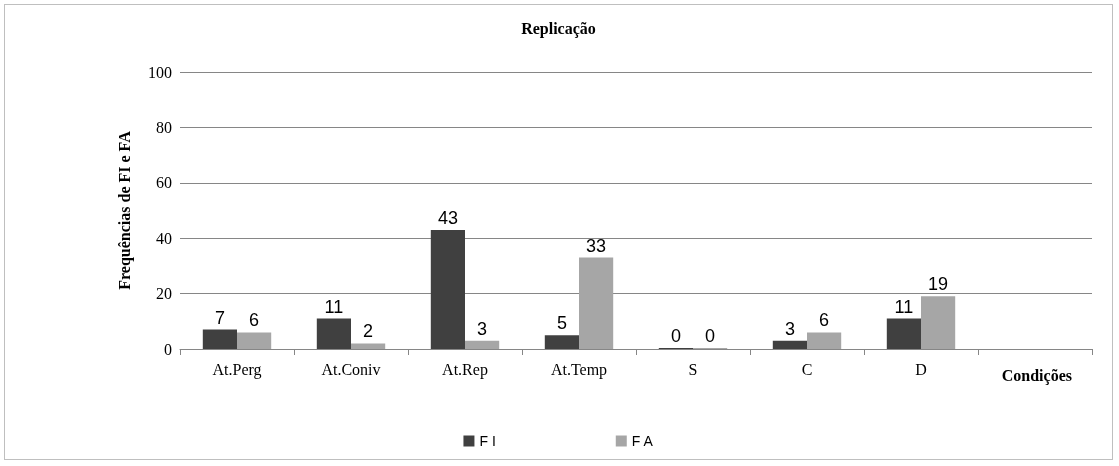 The image size is (1119, 466). What do you see at coordinates (447, 217) in the screenshot?
I see `data-label: 43` at bounding box center [447, 217].